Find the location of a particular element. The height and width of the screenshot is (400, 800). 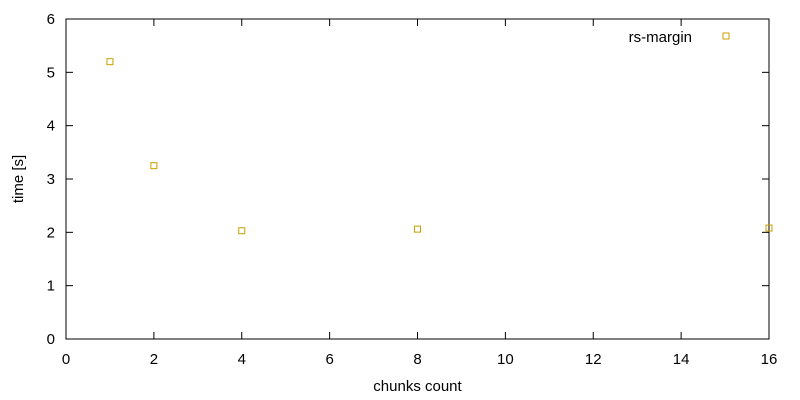

y-tick-label: 5 is located at coordinates (51, 72).